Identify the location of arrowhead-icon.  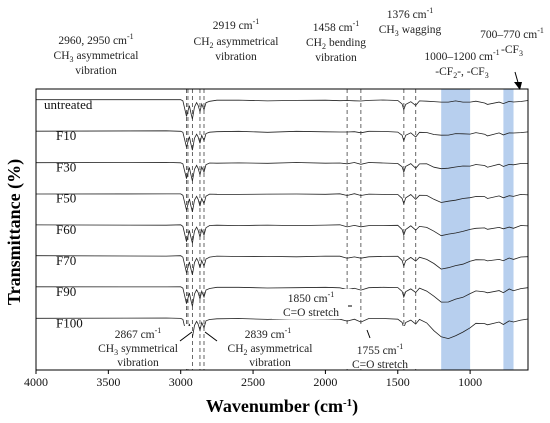
(518, 86).